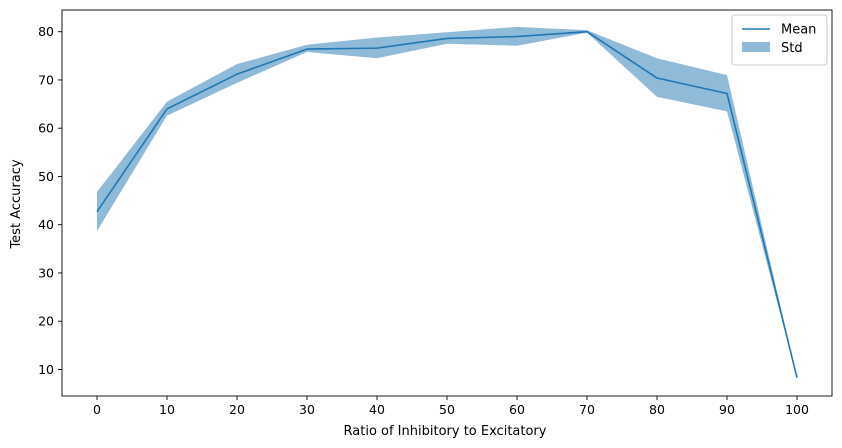 The width and height of the screenshot is (842, 448). What do you see at coordinates (798, 30) in the screenshot?
I see `legend-mean-label: Mean` at bounding box center [798, 30].